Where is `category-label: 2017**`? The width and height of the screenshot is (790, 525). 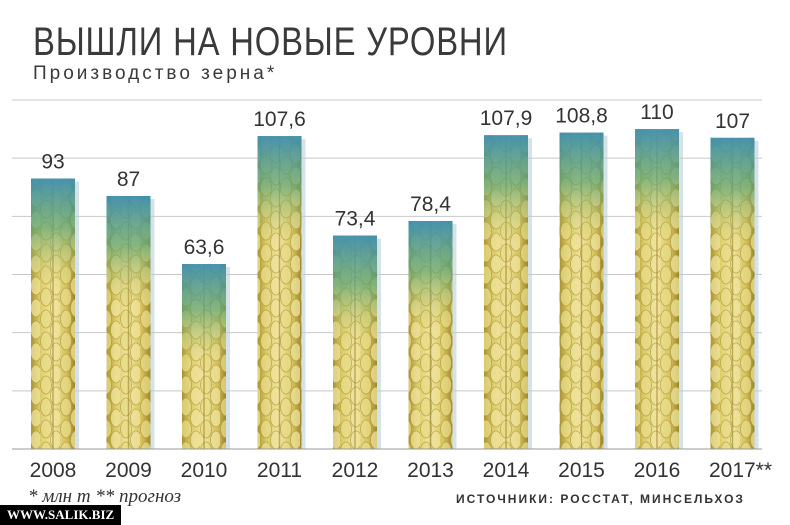
category-label: 2017** is located at coordinates (740, 470).